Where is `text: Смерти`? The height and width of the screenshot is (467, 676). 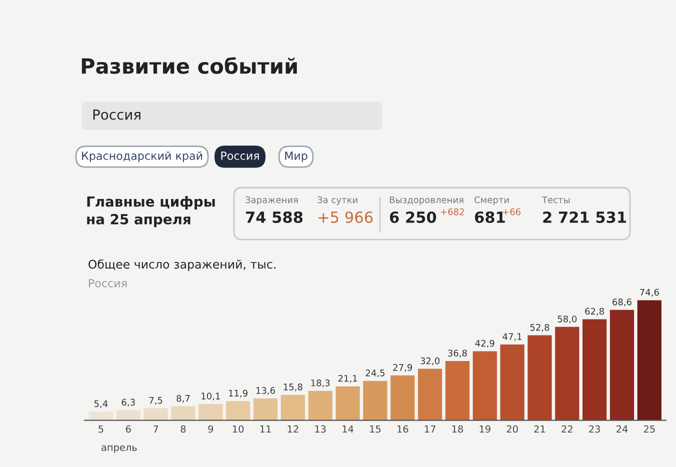 text: Смерти is located at coordinates (491, 200).